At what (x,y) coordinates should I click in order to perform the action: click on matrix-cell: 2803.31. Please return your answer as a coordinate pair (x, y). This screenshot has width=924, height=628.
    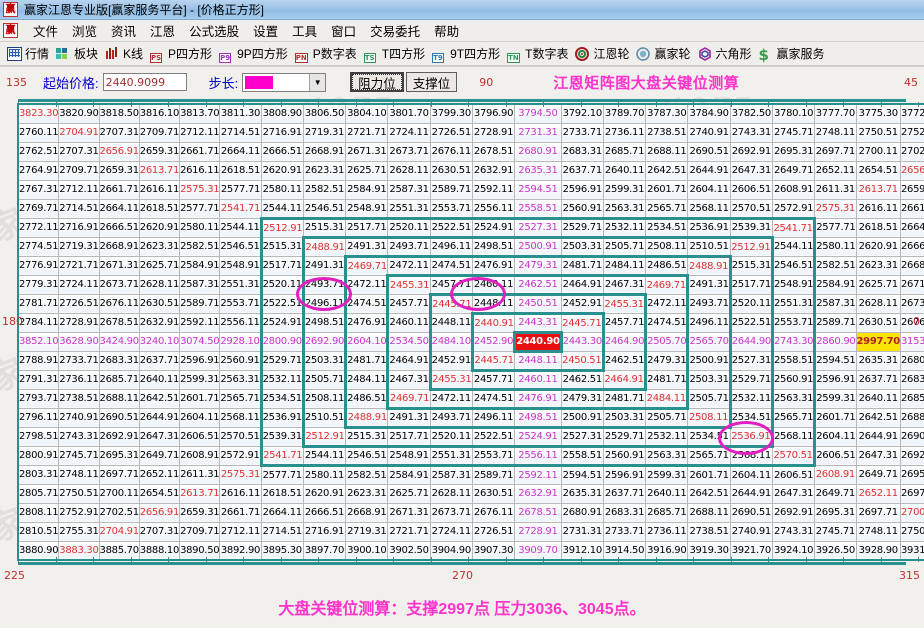
    Looking at the image, I should click on (38, 474).